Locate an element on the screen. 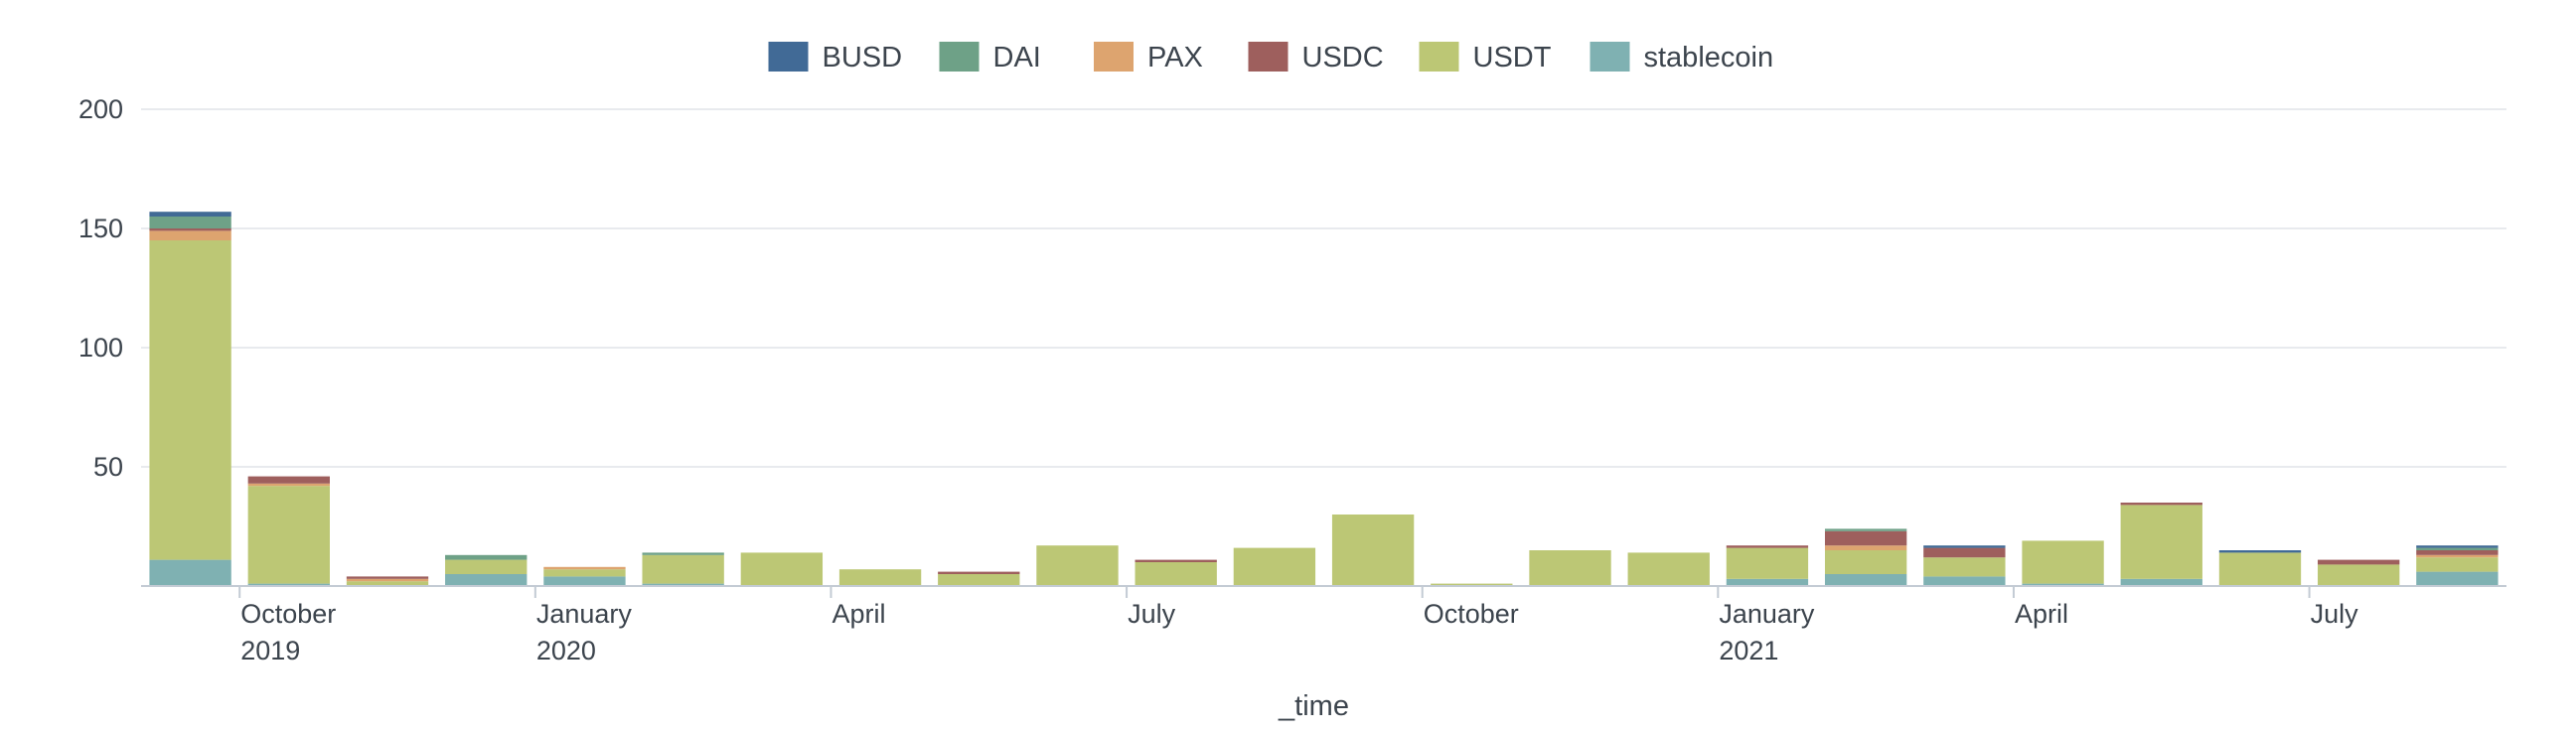 The width and height of the screenshot is (2576, 737). legend-item-usdc: USDC is located at coordinates (1316, 58).